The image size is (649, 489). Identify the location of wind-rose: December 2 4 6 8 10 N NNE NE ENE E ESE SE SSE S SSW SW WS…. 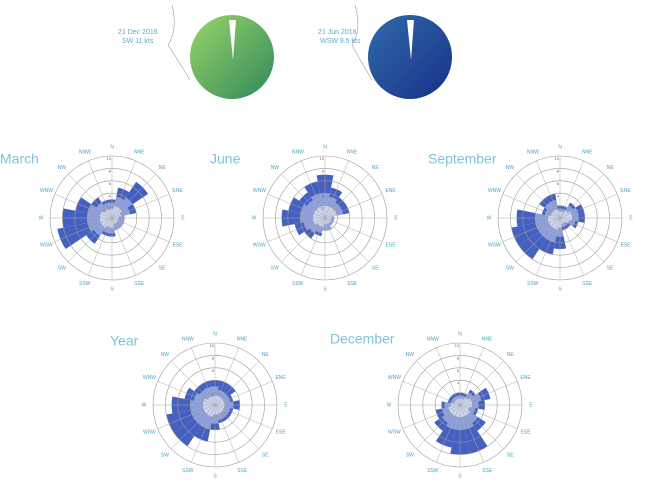
(431, 405).